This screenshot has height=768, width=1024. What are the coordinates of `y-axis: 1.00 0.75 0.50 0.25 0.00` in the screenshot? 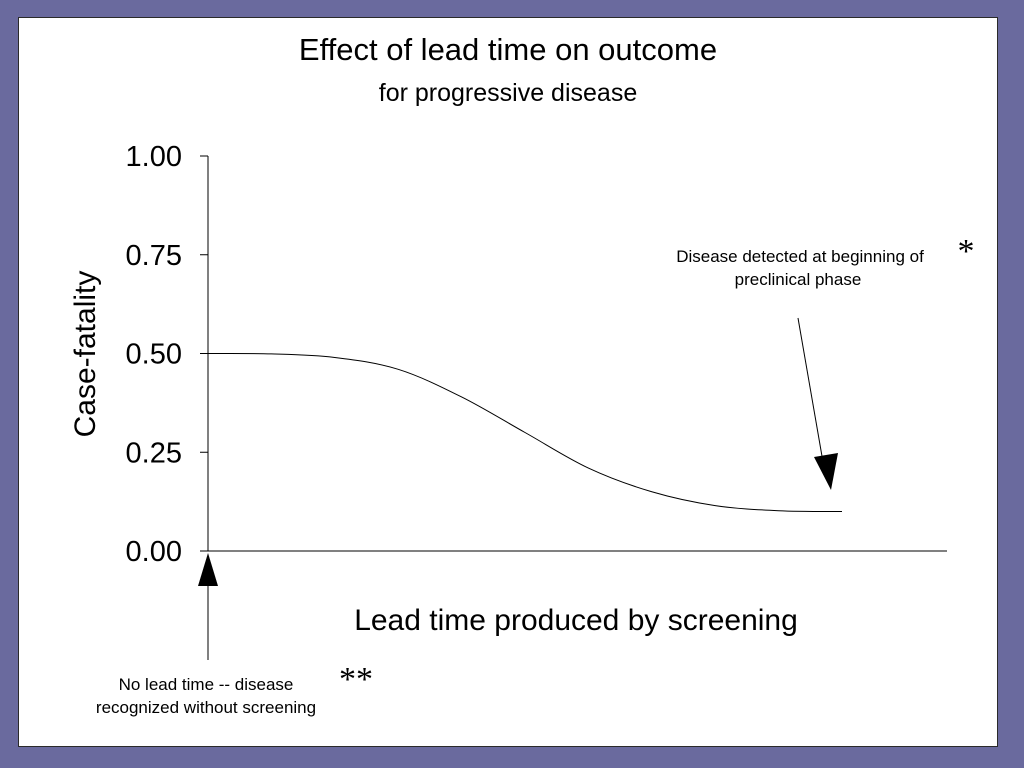 It's located at (167, 354).